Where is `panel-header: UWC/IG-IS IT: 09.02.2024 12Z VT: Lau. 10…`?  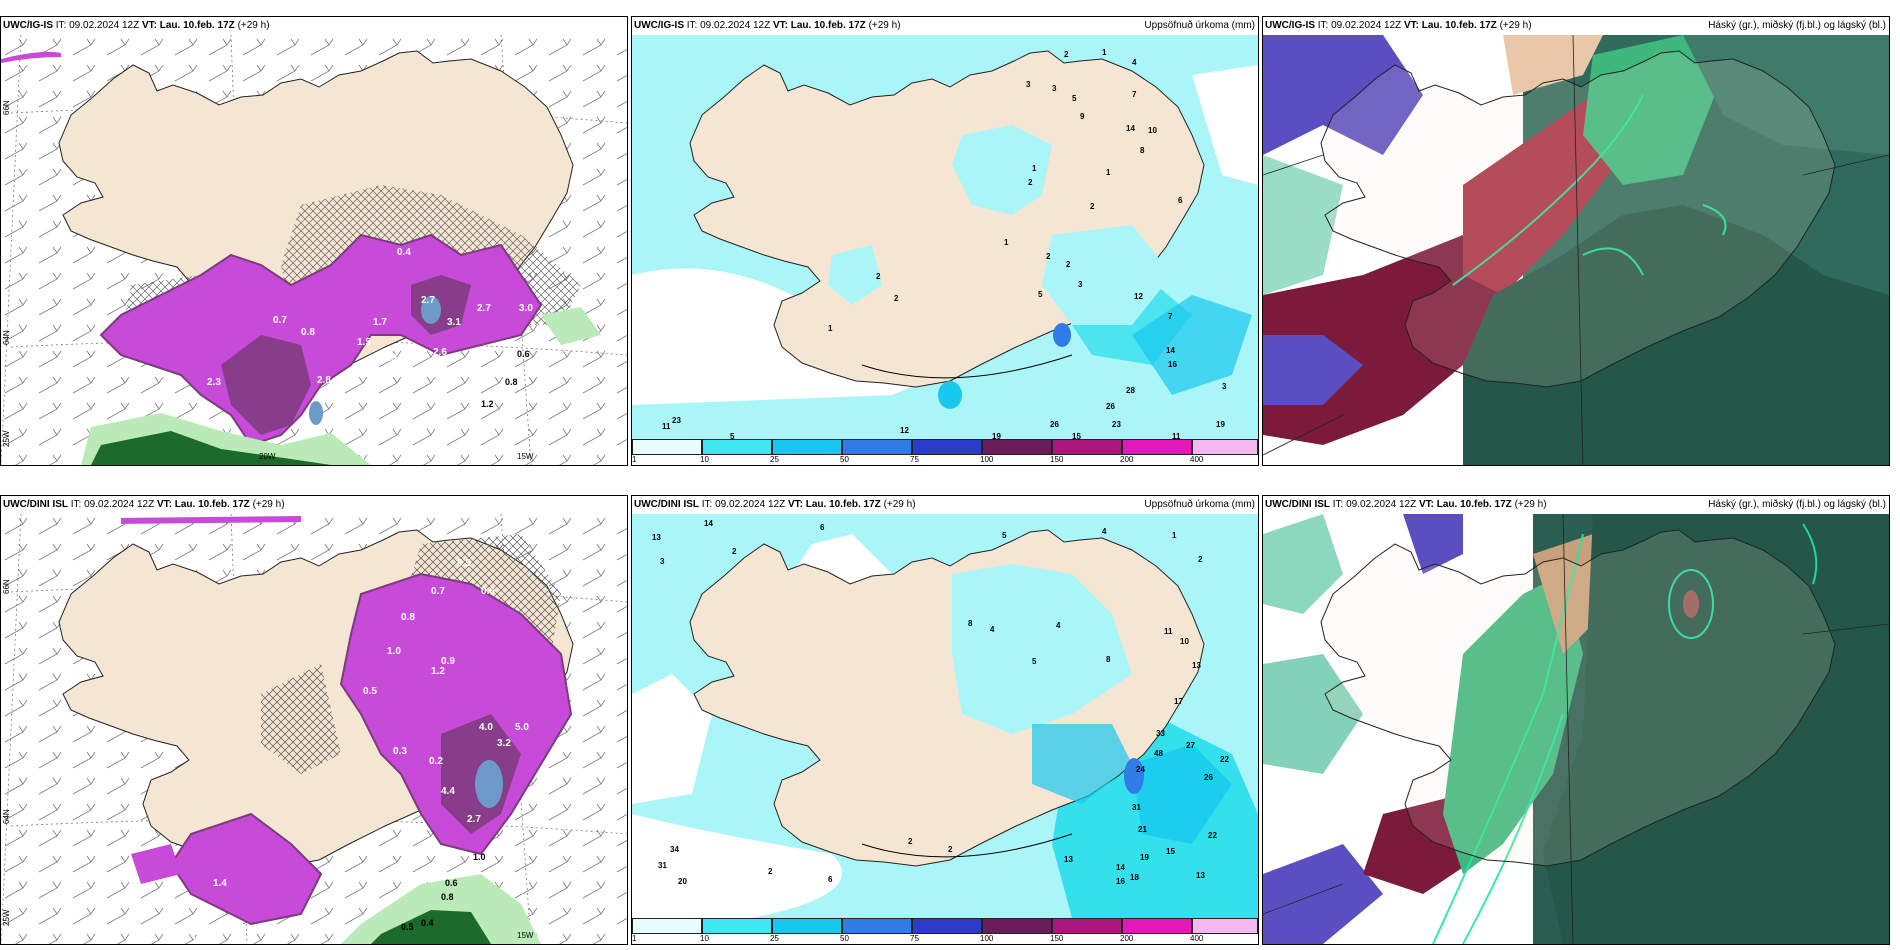 panel-header: UWC/IG-IS IT: 09.02.2024 12Z VT: Lau. 10… is located at coordinates (314, 26).